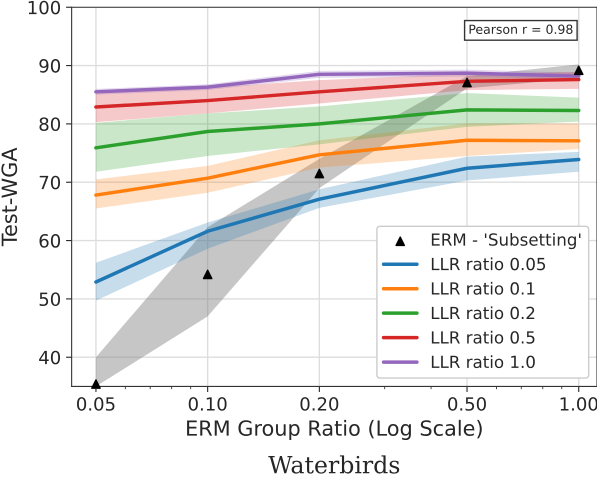  Describe the element at coordinates (483, 337) in the screenshot. I see `legend-label: LLR ratio 0.5` at that location.